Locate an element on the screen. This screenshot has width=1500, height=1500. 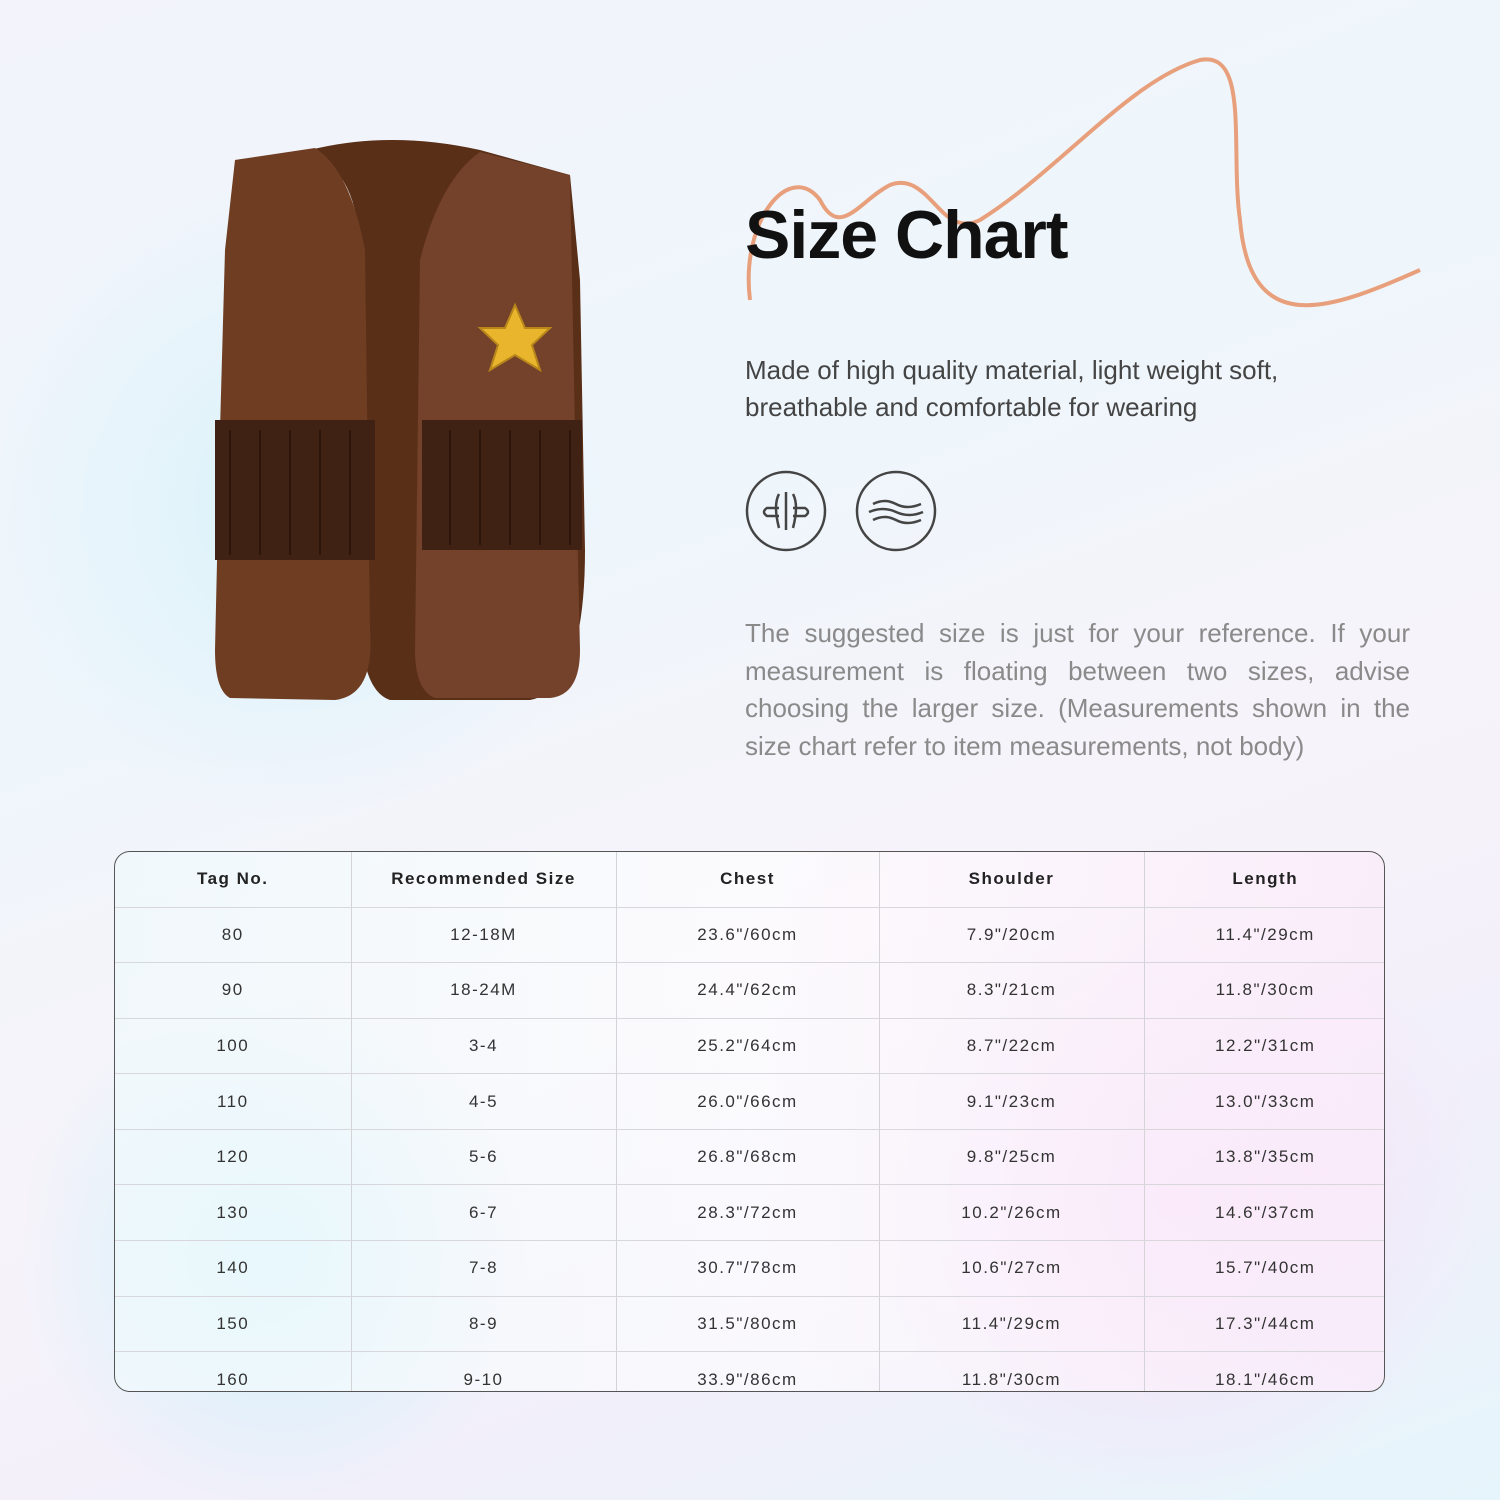
table-cell: 33.9"/86cm is located at coordinates (748, 1371).